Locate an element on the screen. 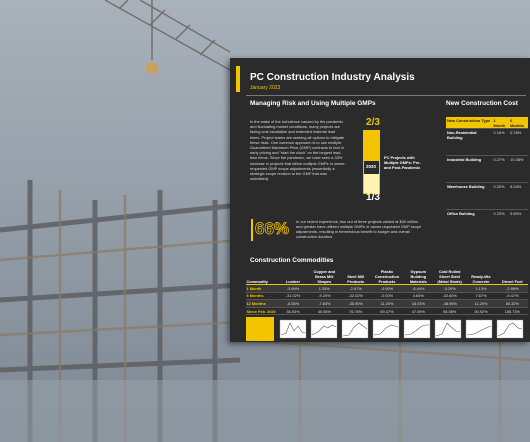 The image size is (530, 442). table-cell: 155.73% is located at coordinates (512, 311).